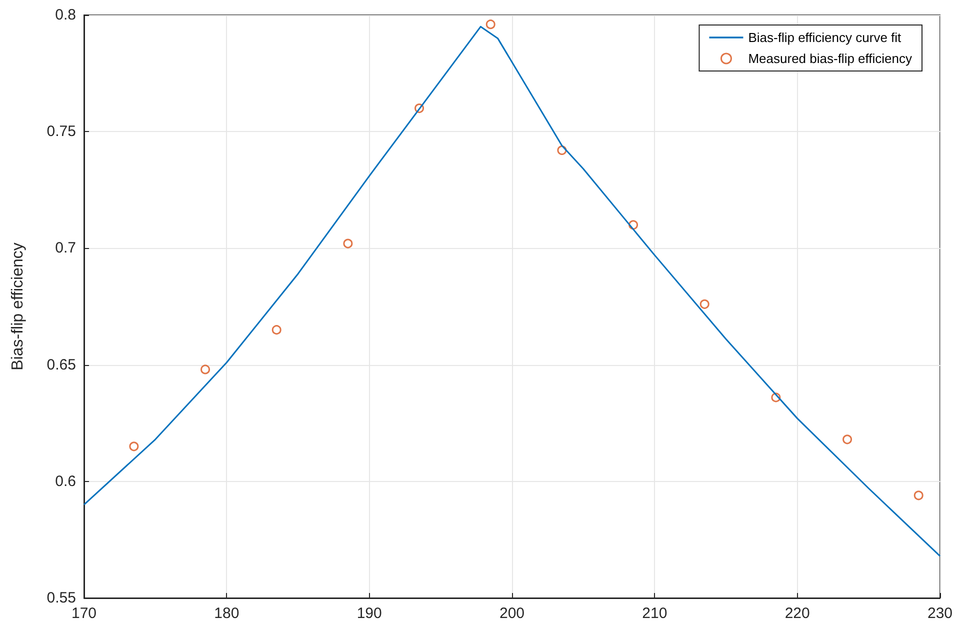 This screenshot has height=622, width=956. Describe the element at coordinates (655, 613) in the screenshot. I see `x-tick-label: 210` at that location.